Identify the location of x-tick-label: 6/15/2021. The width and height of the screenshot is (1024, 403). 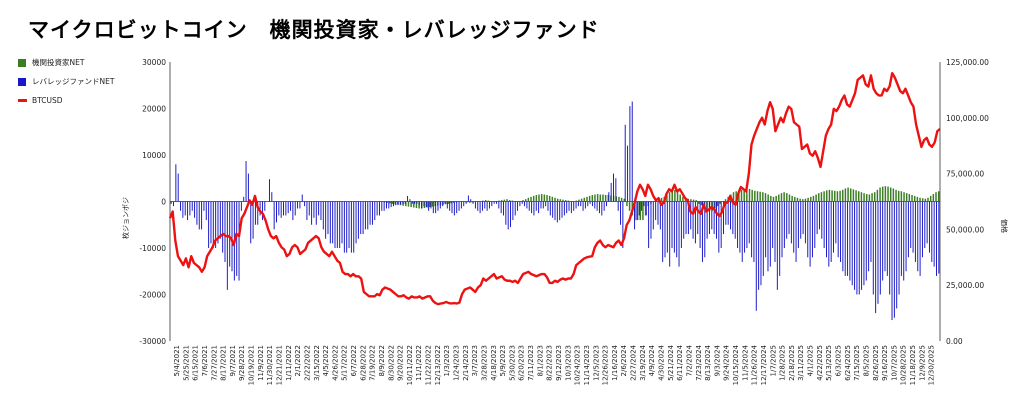
(196, 363).